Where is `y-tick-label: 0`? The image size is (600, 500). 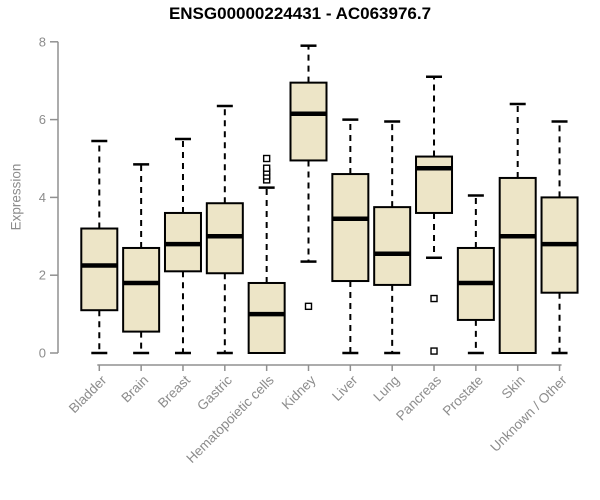 y-tick-label: 0 is located at coordinates (42, 353).